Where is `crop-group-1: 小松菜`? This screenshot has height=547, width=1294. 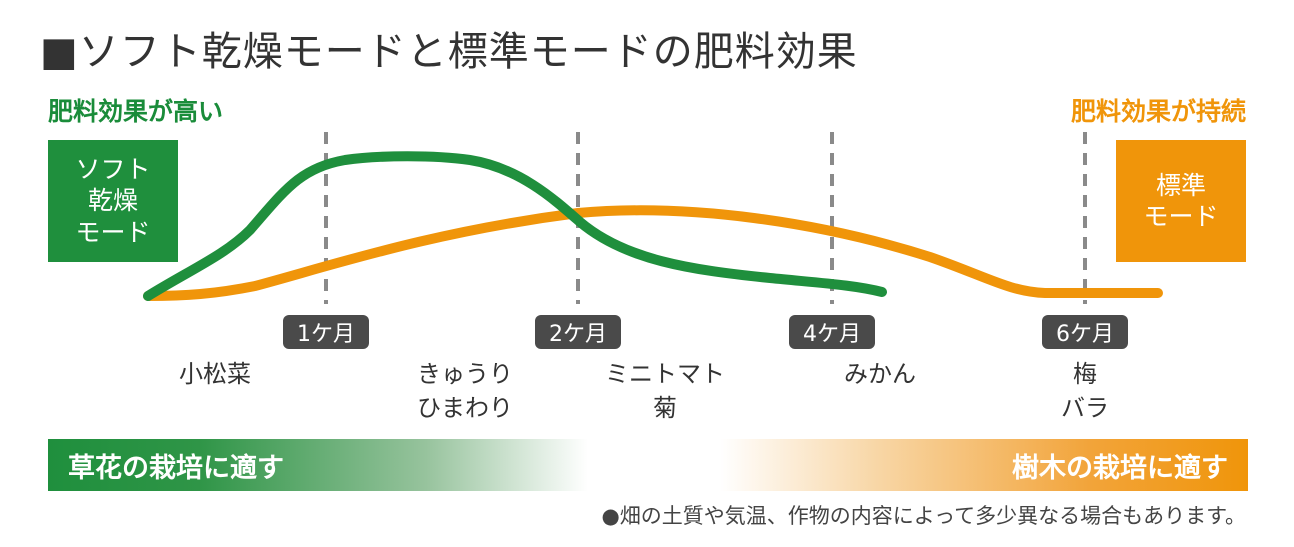
crop-group-1: 小松菜 is located at coordinates (215, 374).